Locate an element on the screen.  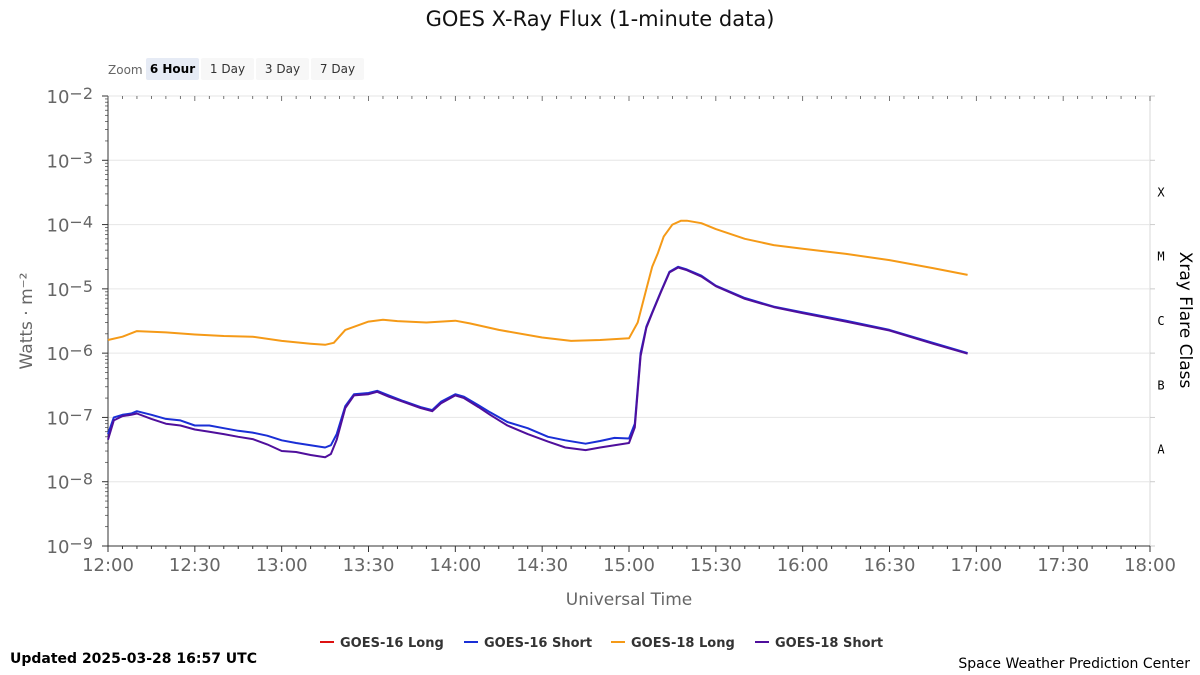
zoom-button-label: 7 Day is located at coordinates (337, 69).